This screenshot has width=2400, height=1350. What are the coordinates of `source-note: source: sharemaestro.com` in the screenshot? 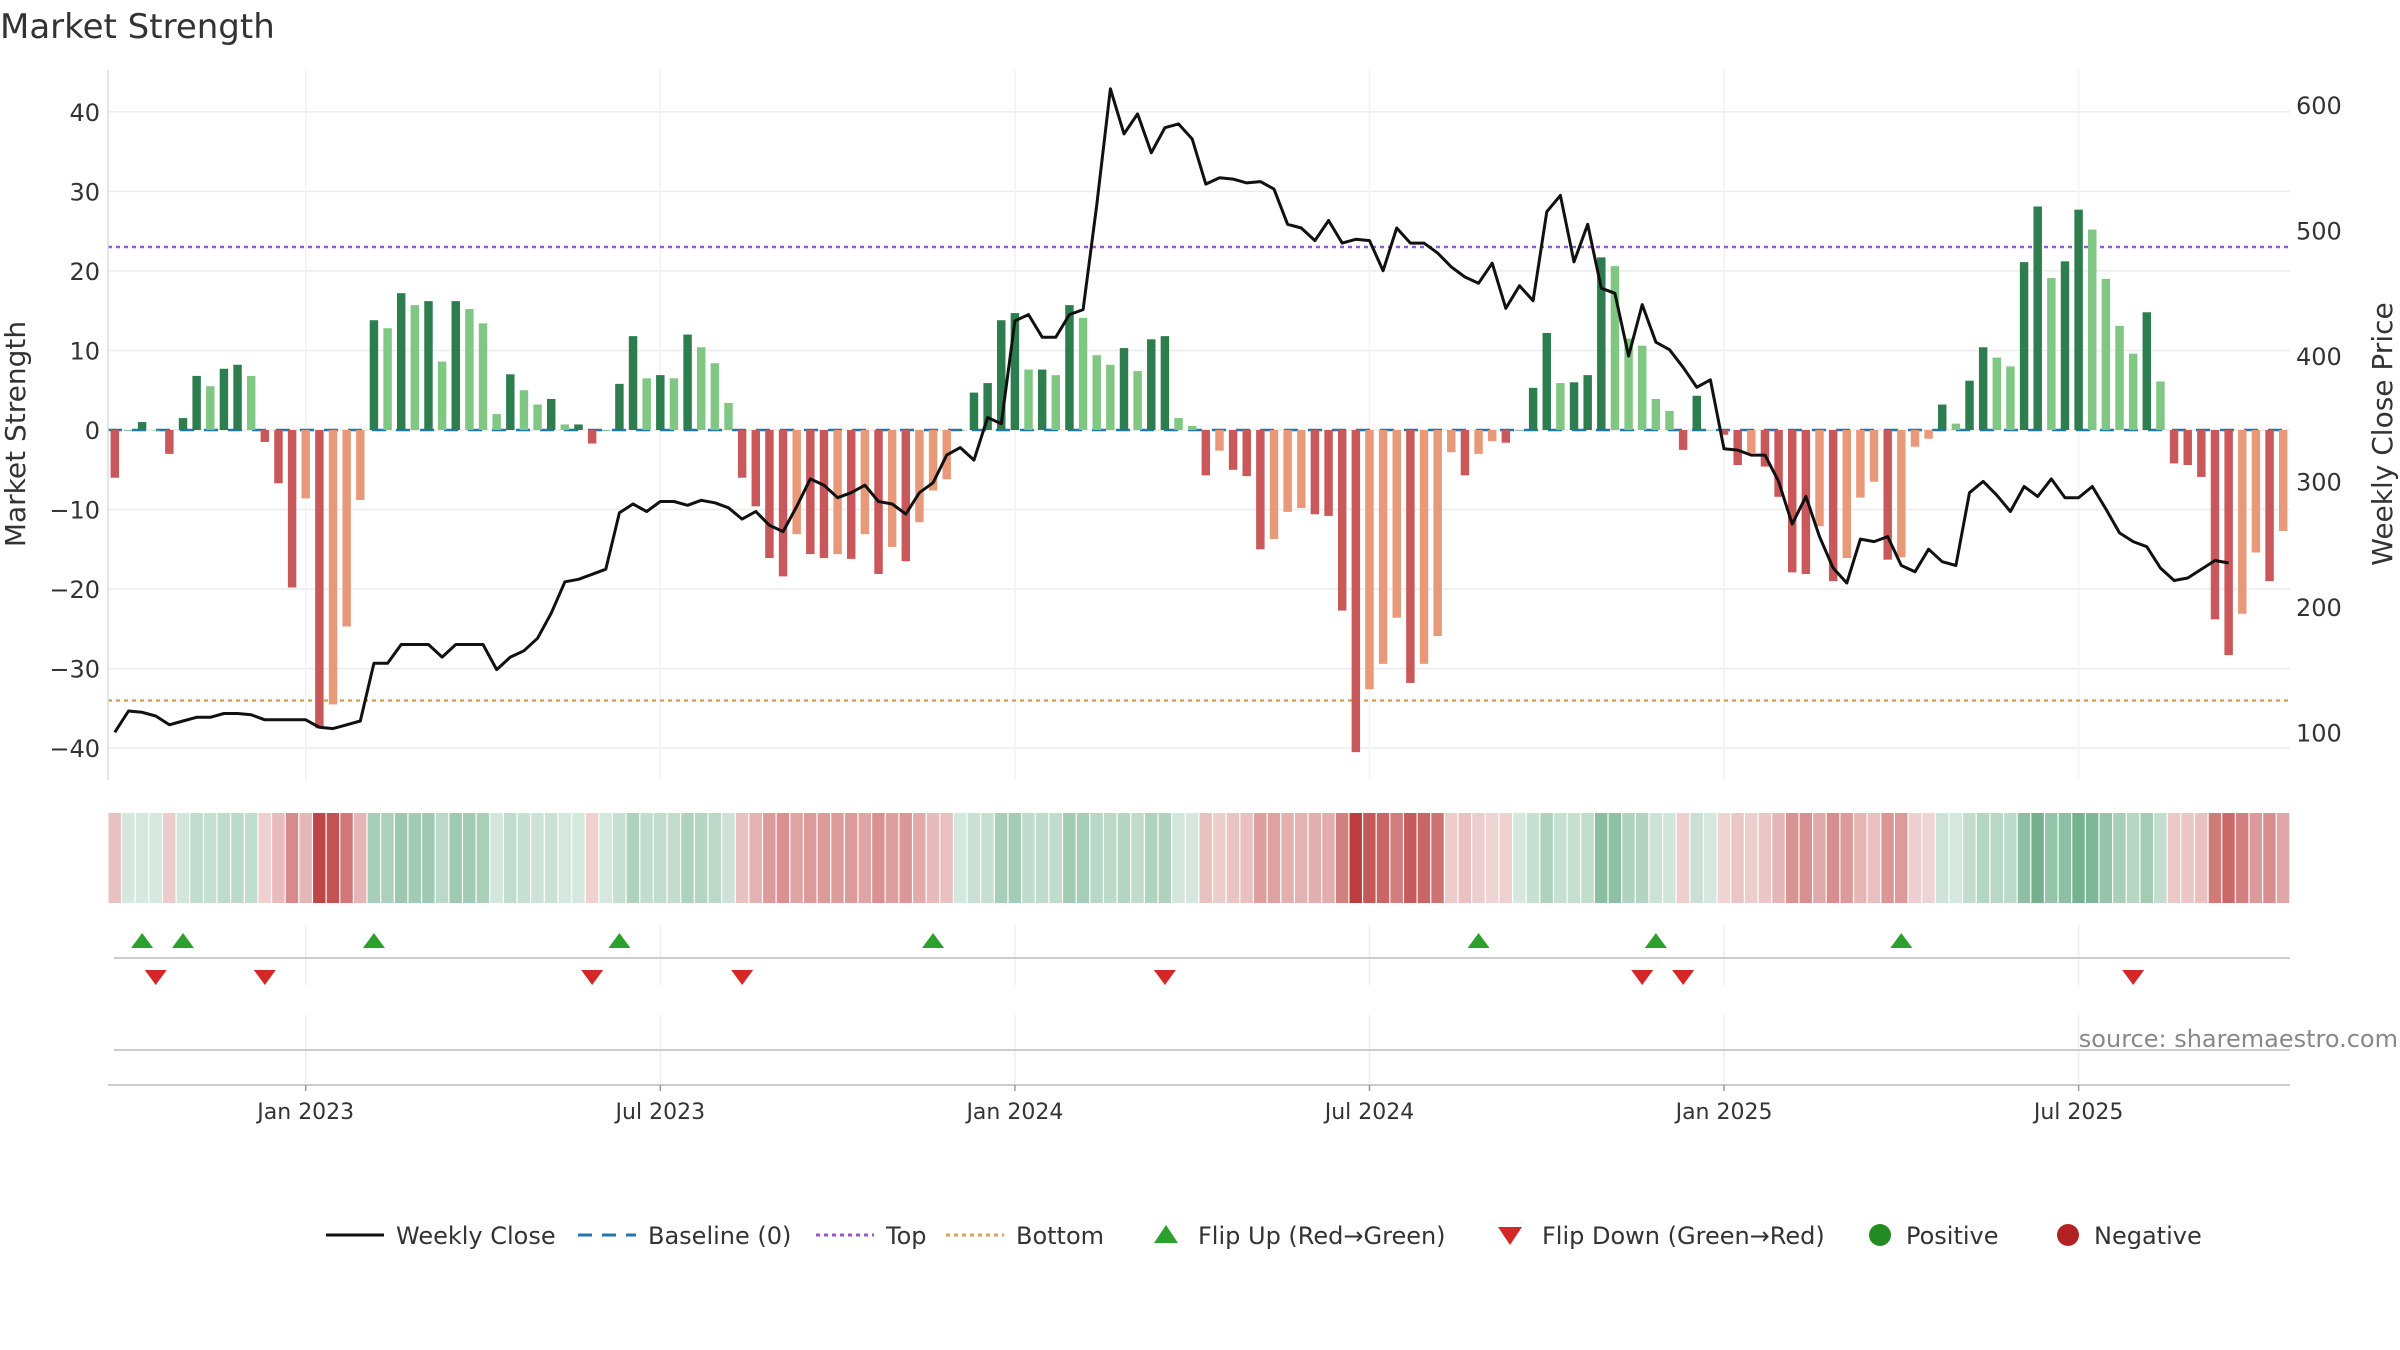 It's located at (2238, 1039).